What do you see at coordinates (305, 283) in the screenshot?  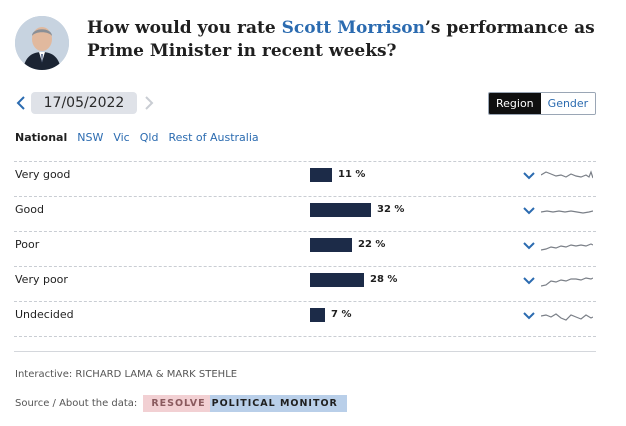 I see `result-row: Very poor 28 %` at bounding box center [305, 283].